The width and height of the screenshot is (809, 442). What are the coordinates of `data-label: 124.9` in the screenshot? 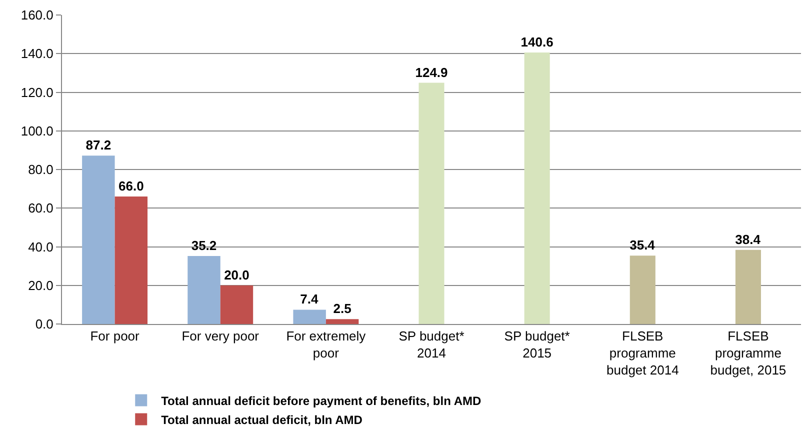 It's located at (431, 72).